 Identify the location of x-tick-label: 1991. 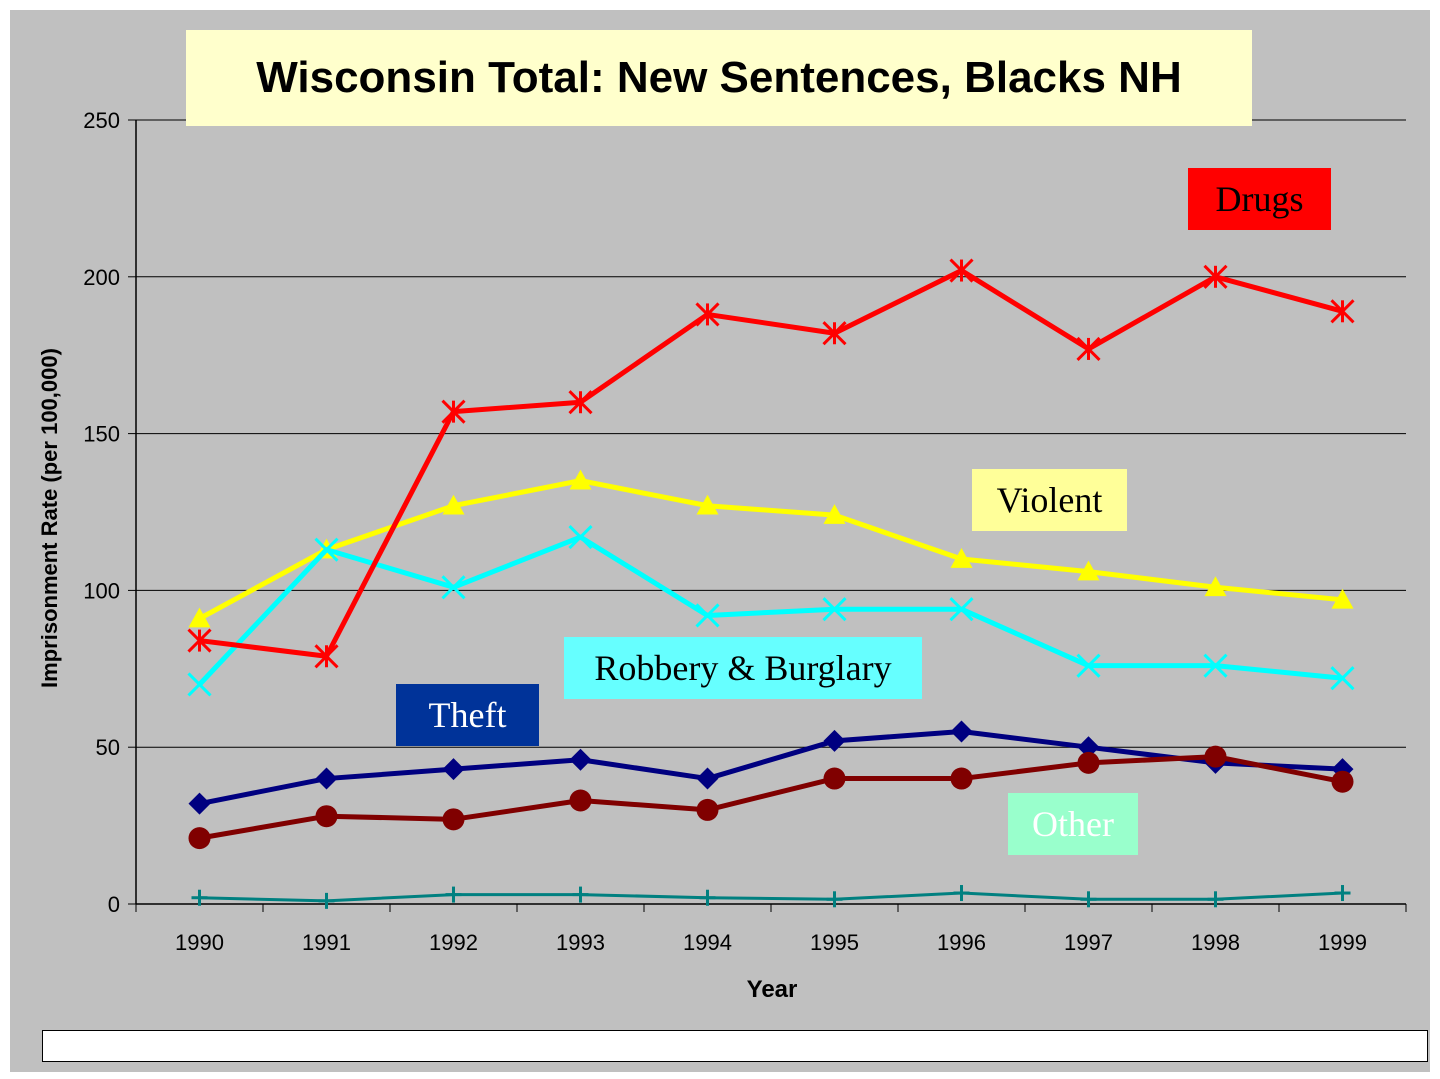
(326, 942).